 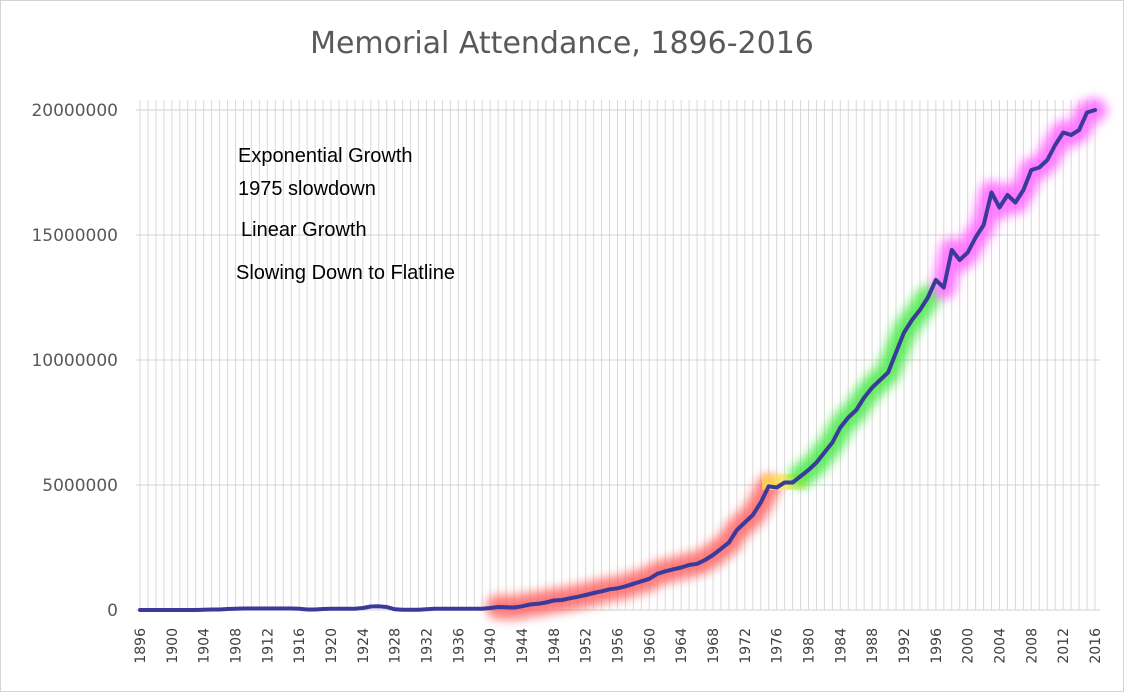 What do you see at coordinates (937, 646) in the screenshot?
I see `x-tick-label: 1996` at bounding box center [937, 646].